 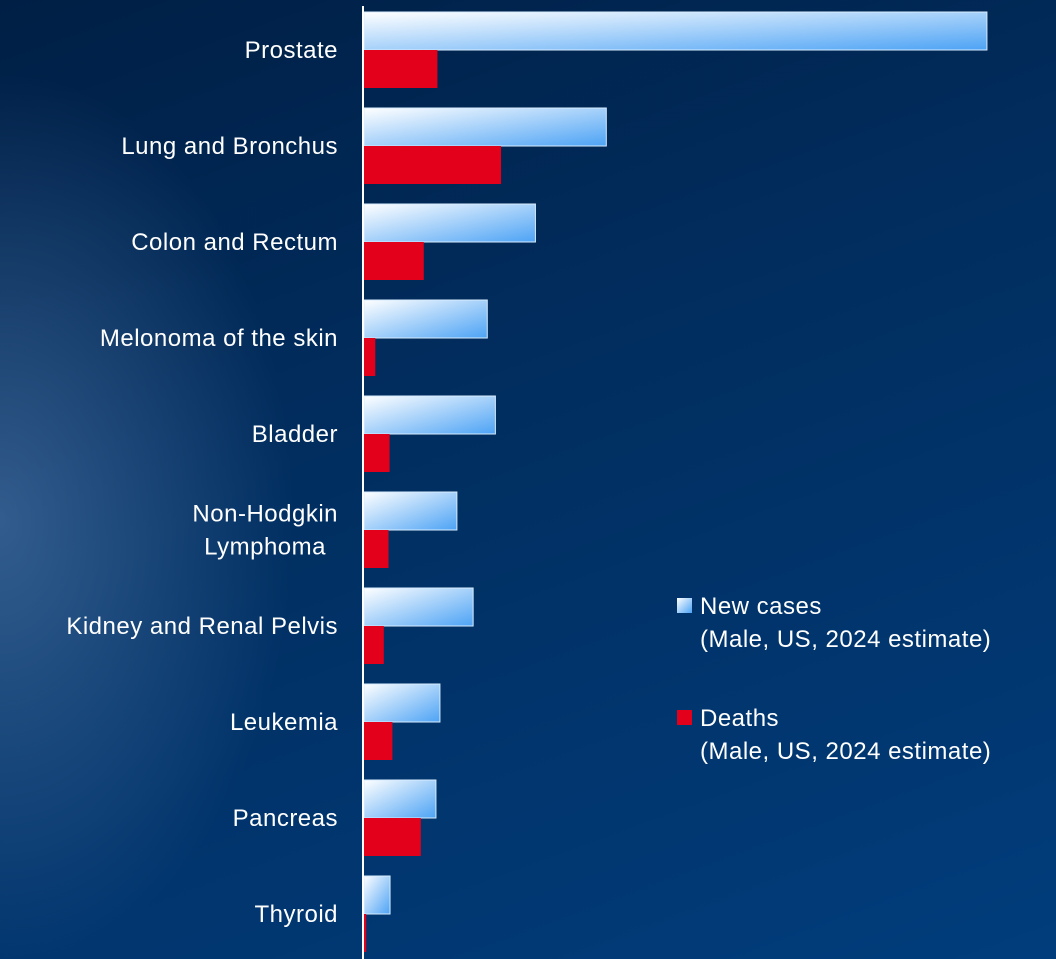 What do you see at coordinates (202, 626) in the screenshot?
I see `category-label: Kidney and Renal Pelvis` at bounding box center [202, 626].